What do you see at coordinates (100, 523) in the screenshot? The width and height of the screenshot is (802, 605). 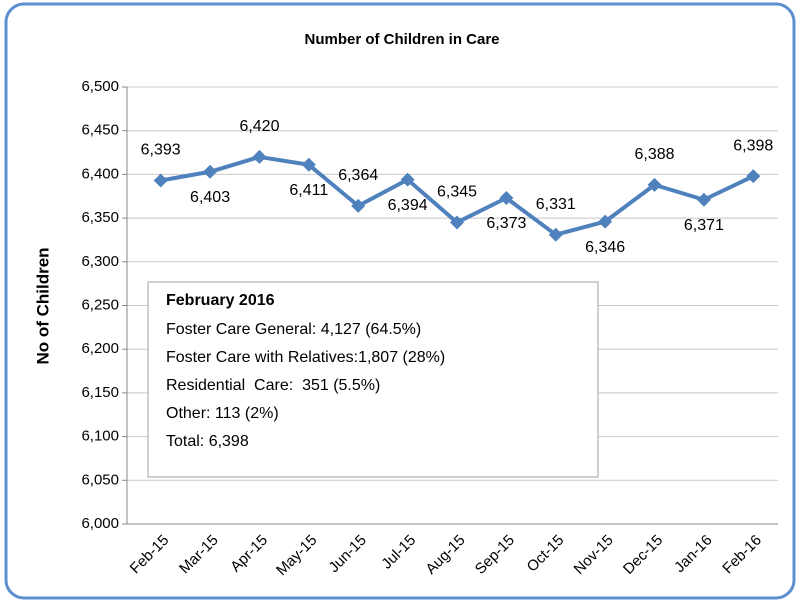 I see `y-tick-label: 6,000` at bounding box center [100, 523].